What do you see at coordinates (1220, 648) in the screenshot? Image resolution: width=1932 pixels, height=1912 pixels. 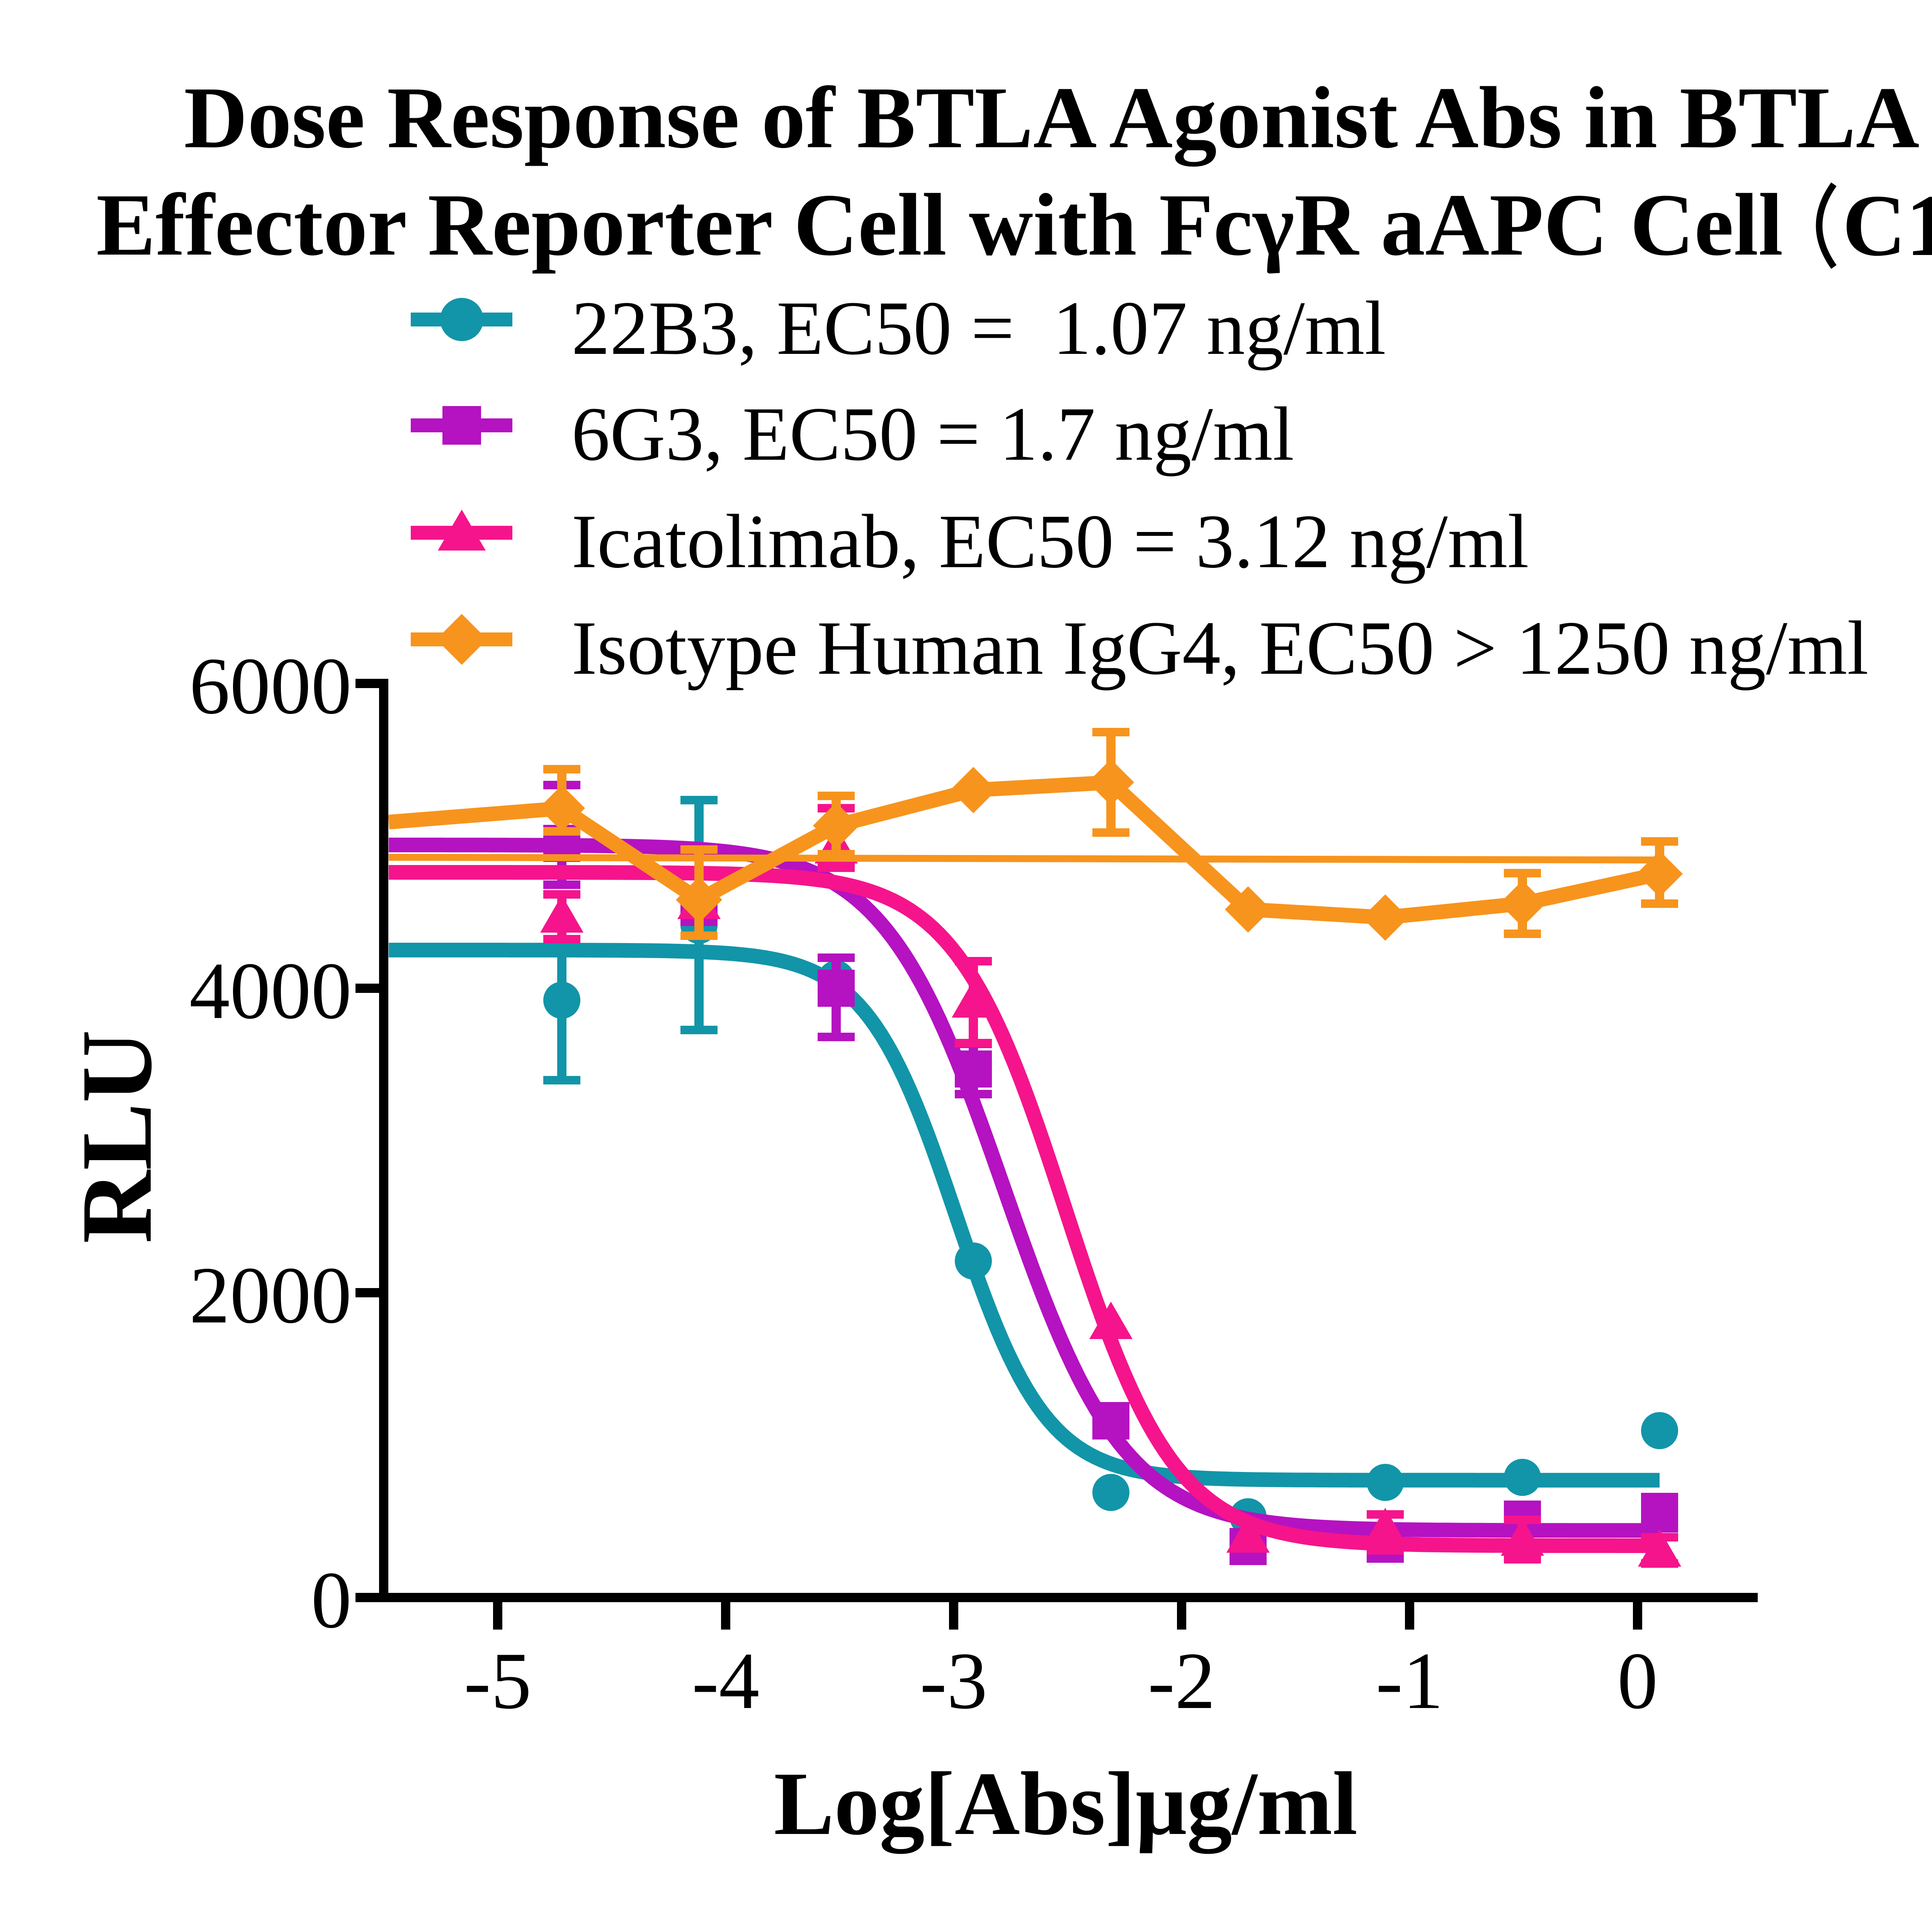 I see `svg-text:Isotype Human IgG4, EC50 > 125: Isotype Human IgG4, EC50 > 1250 ng/ml` at bounding box center [1220, 648].